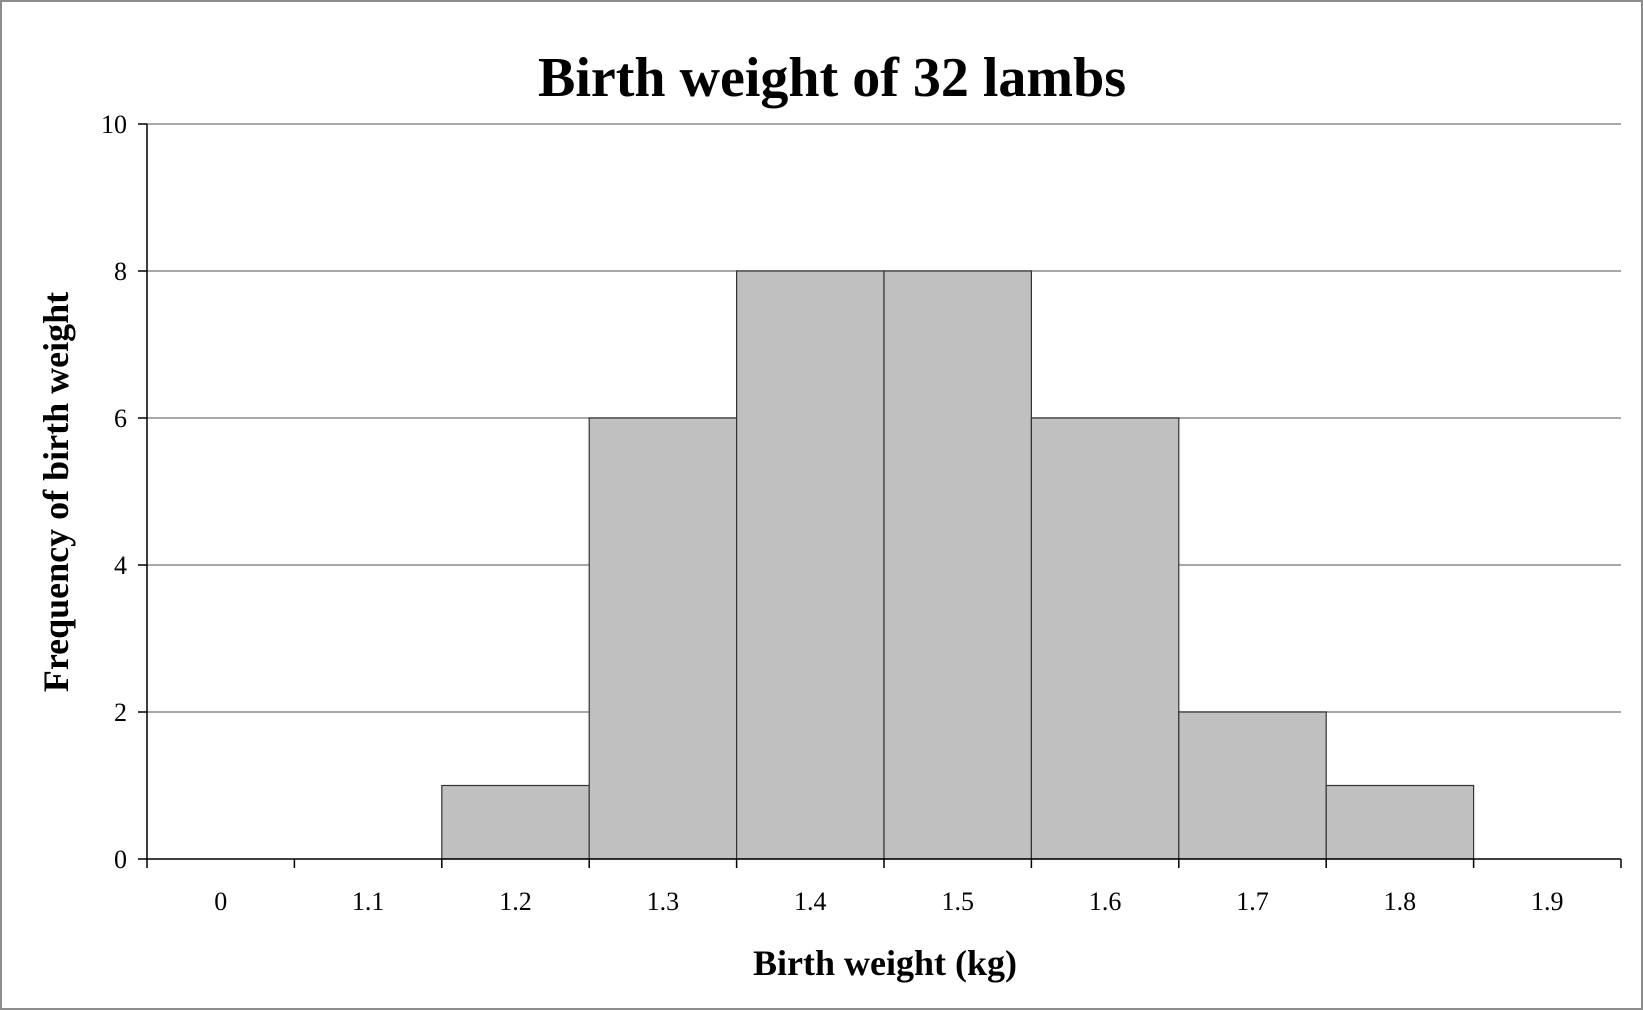 This screenshot has height=1010, width=1643. What do you see at coordinates (810, 901) in the screenshot?
I see `x-tick-label: 1.4` at bounding box center [810, 901].